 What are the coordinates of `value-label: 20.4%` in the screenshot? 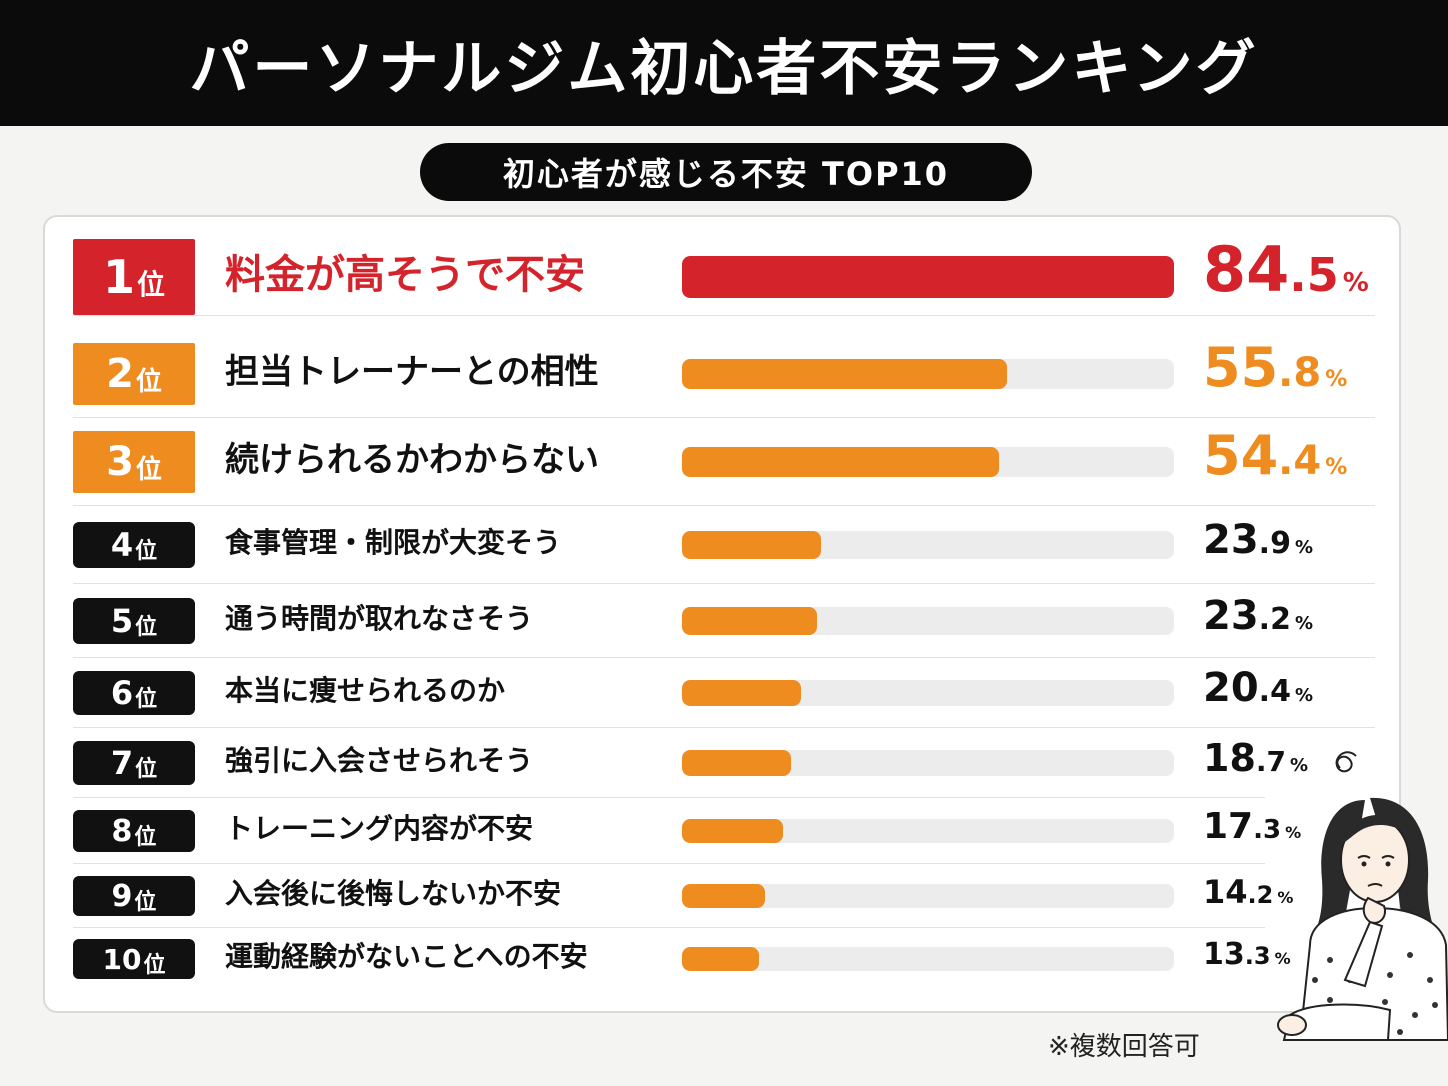 It's located at (1258, 692).